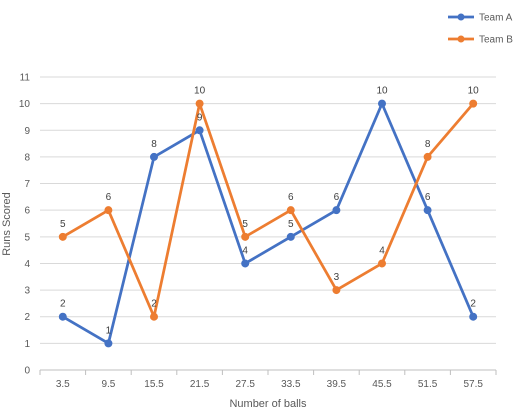  I want to click on legend-item: Team B, so click(480, 40).